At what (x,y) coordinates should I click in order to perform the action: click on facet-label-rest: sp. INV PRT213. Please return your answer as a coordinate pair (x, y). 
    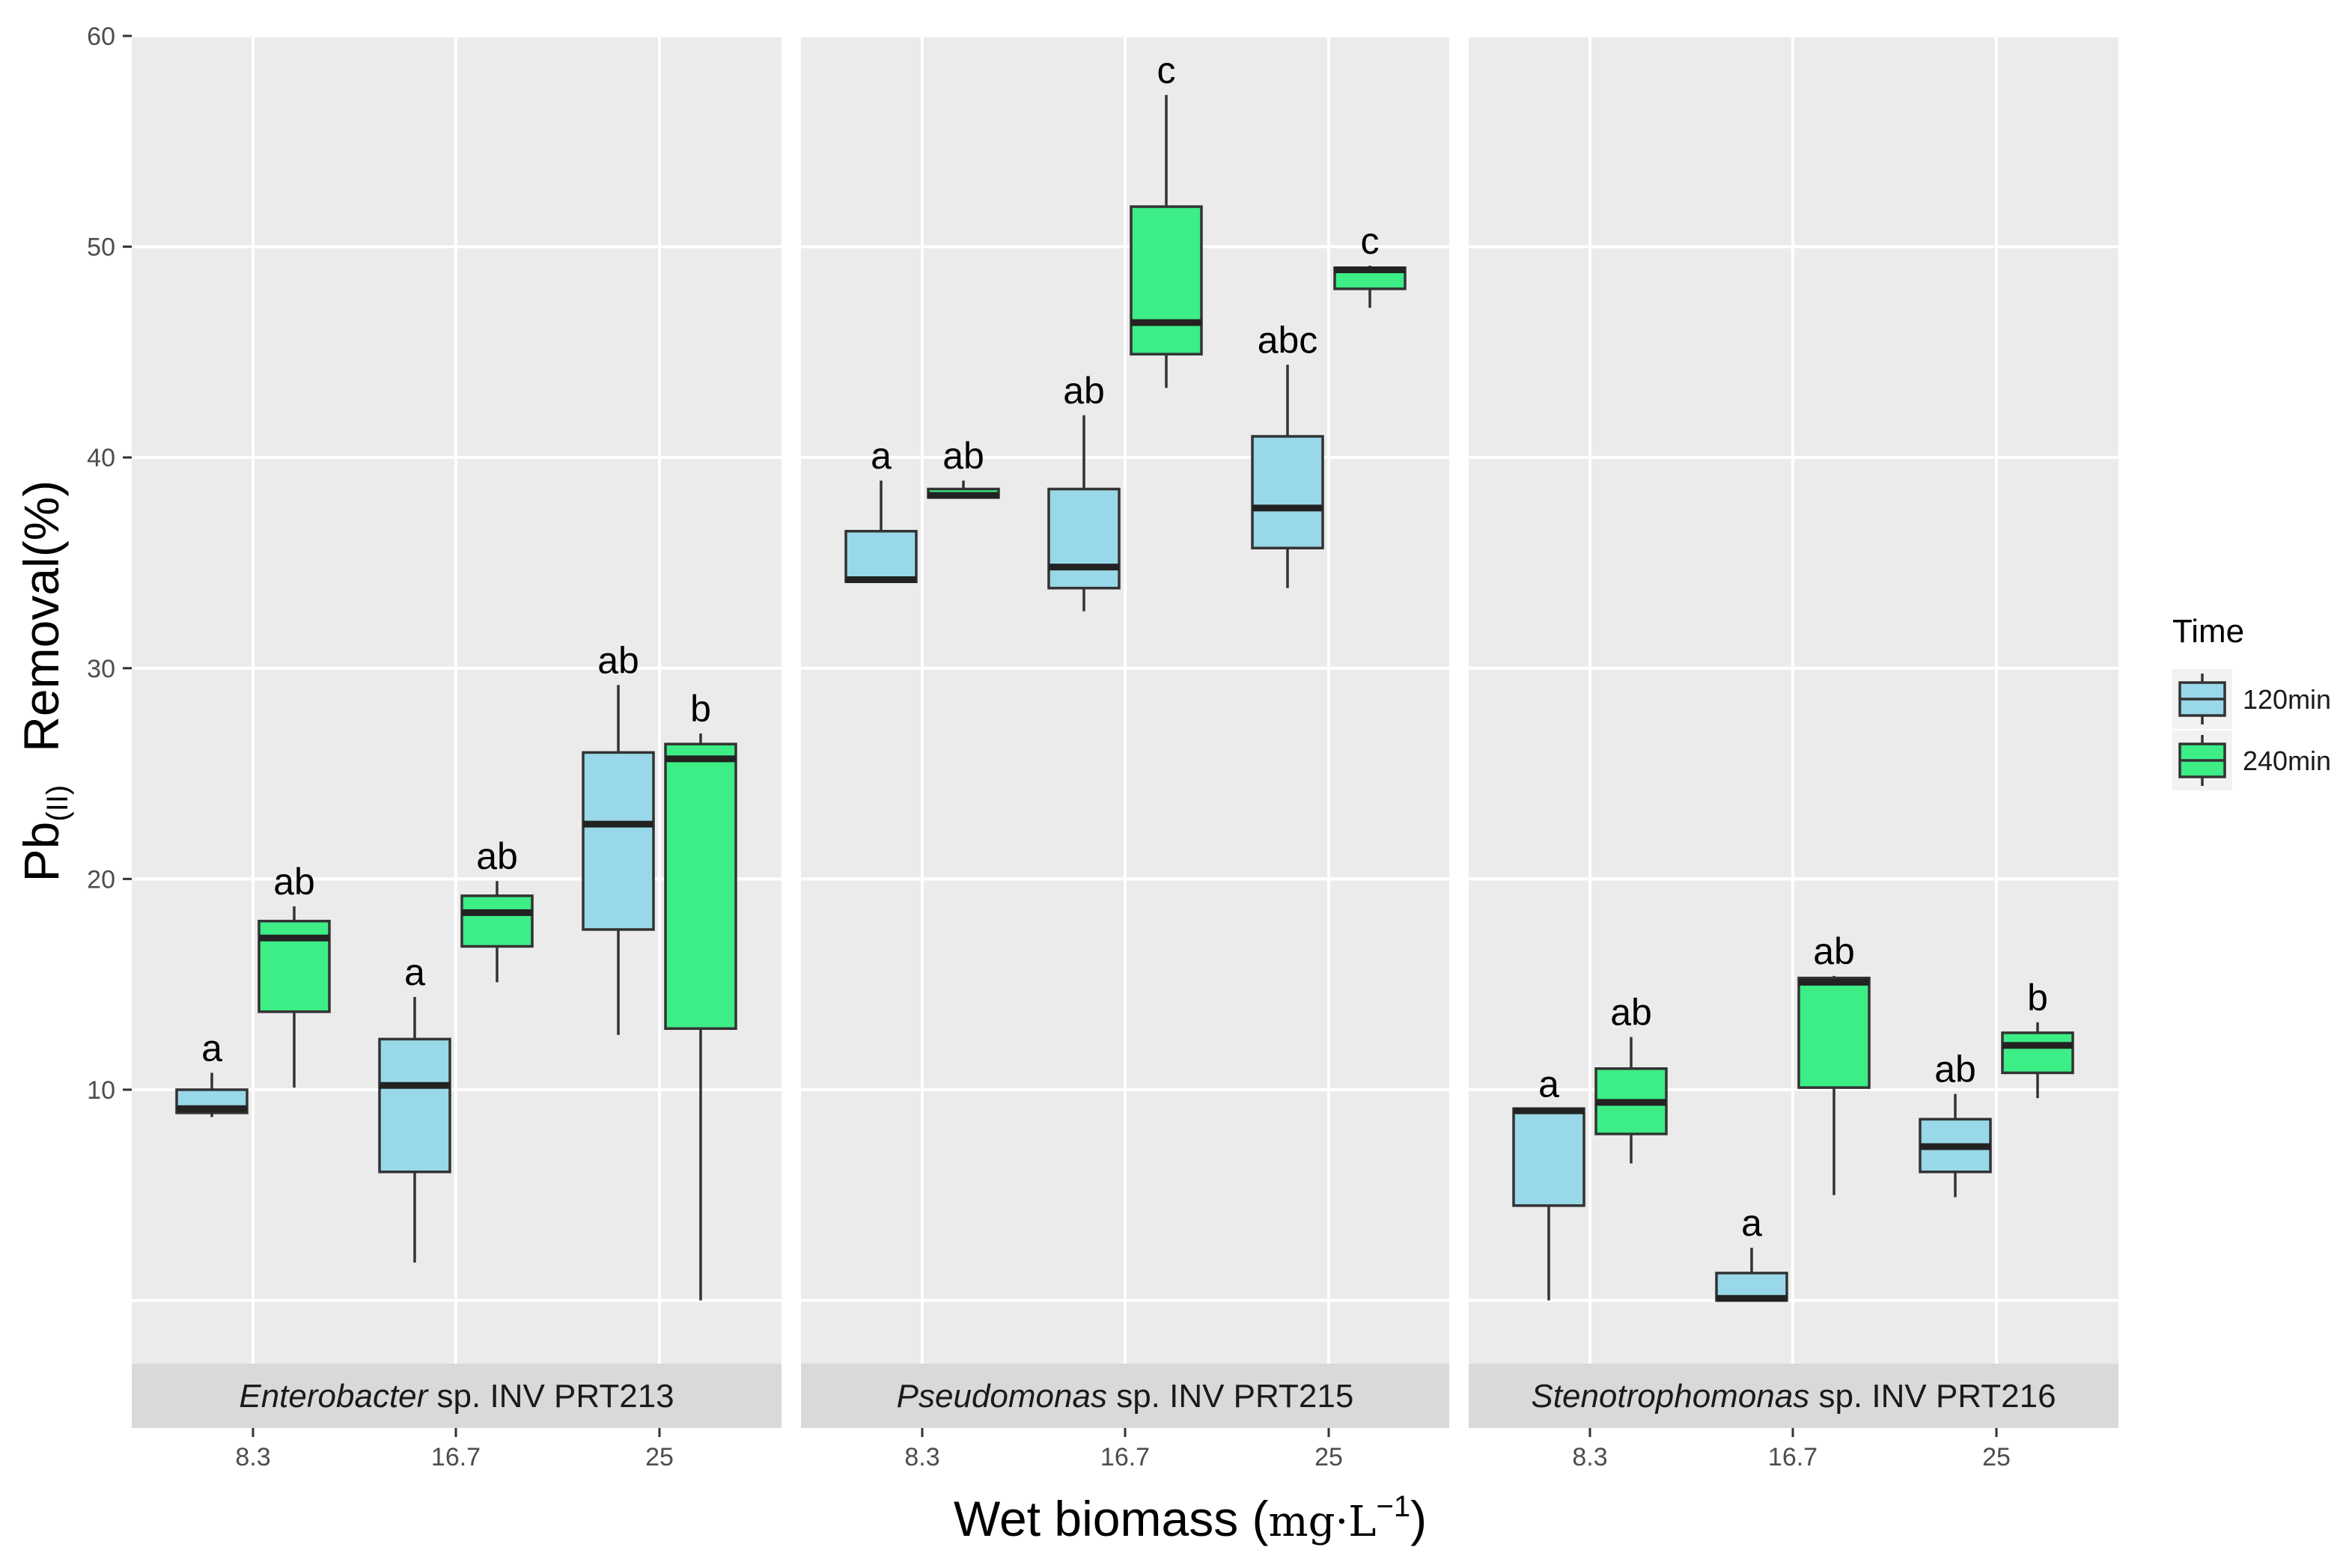
    Looking at the image, I should click on (550, 1396).